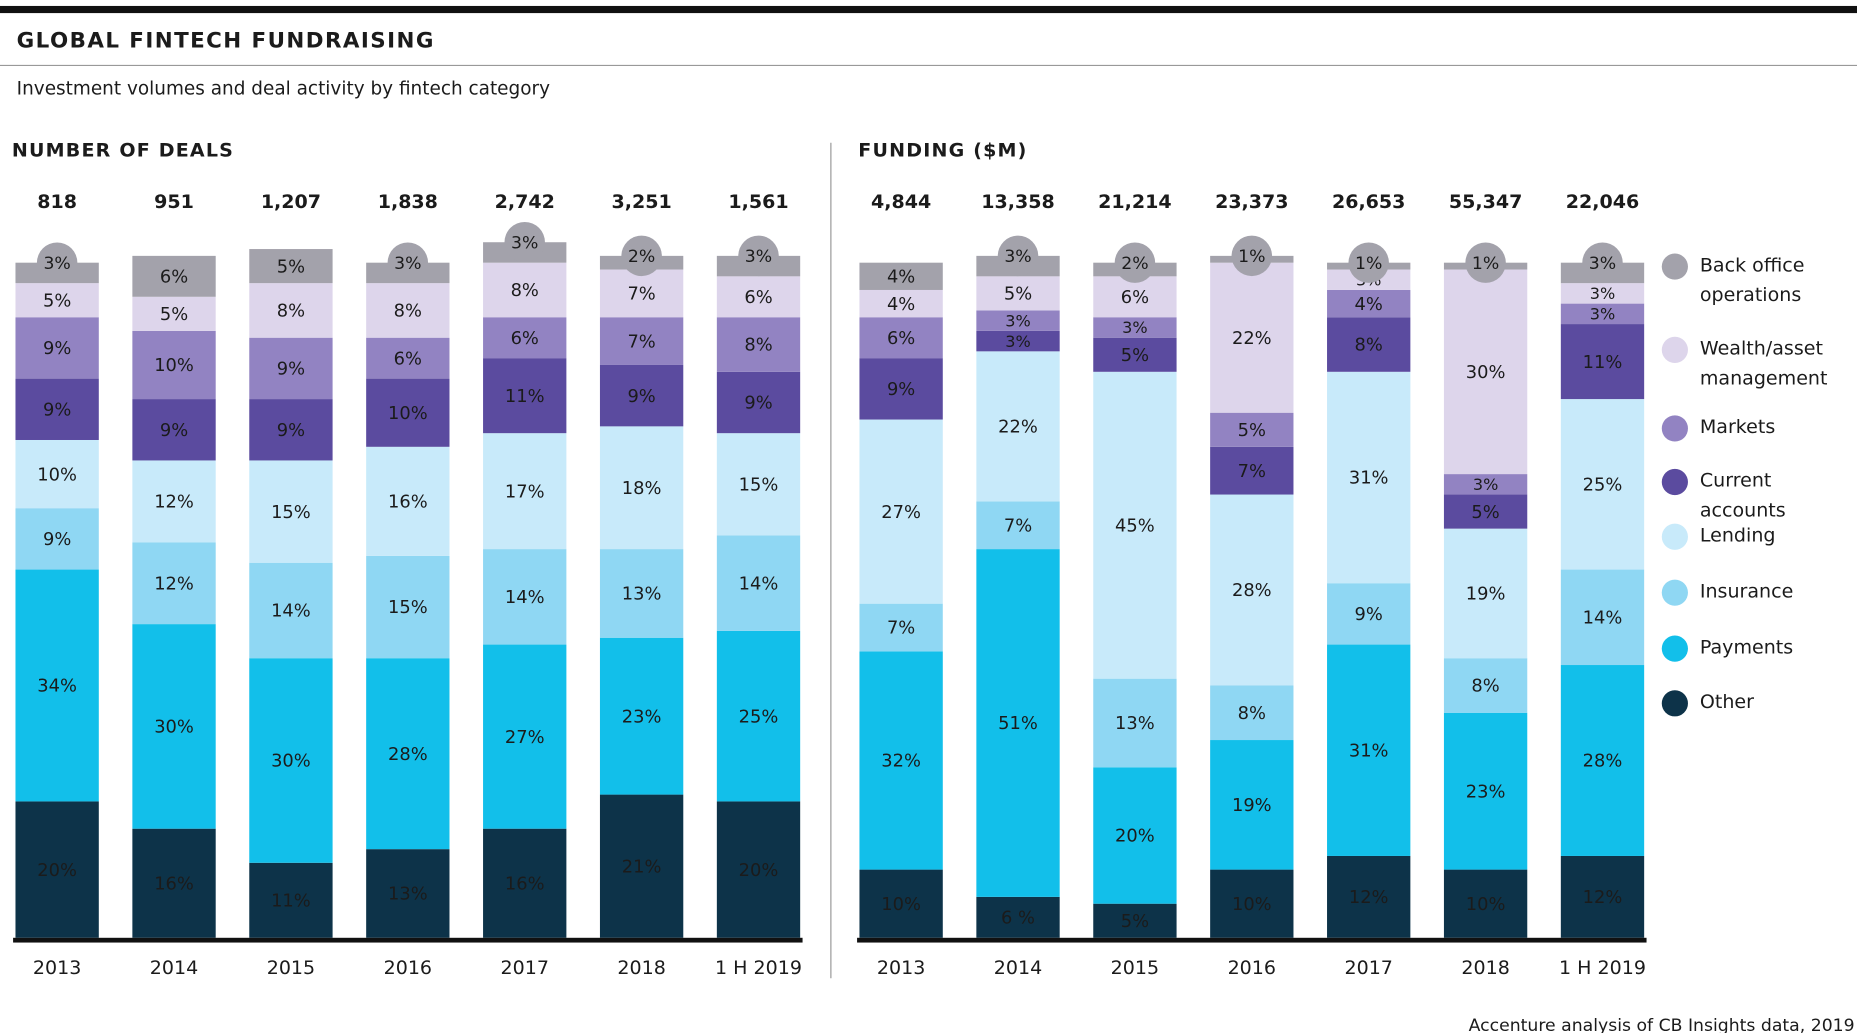  I want to click on value-label: 25%, so click(759, 716).